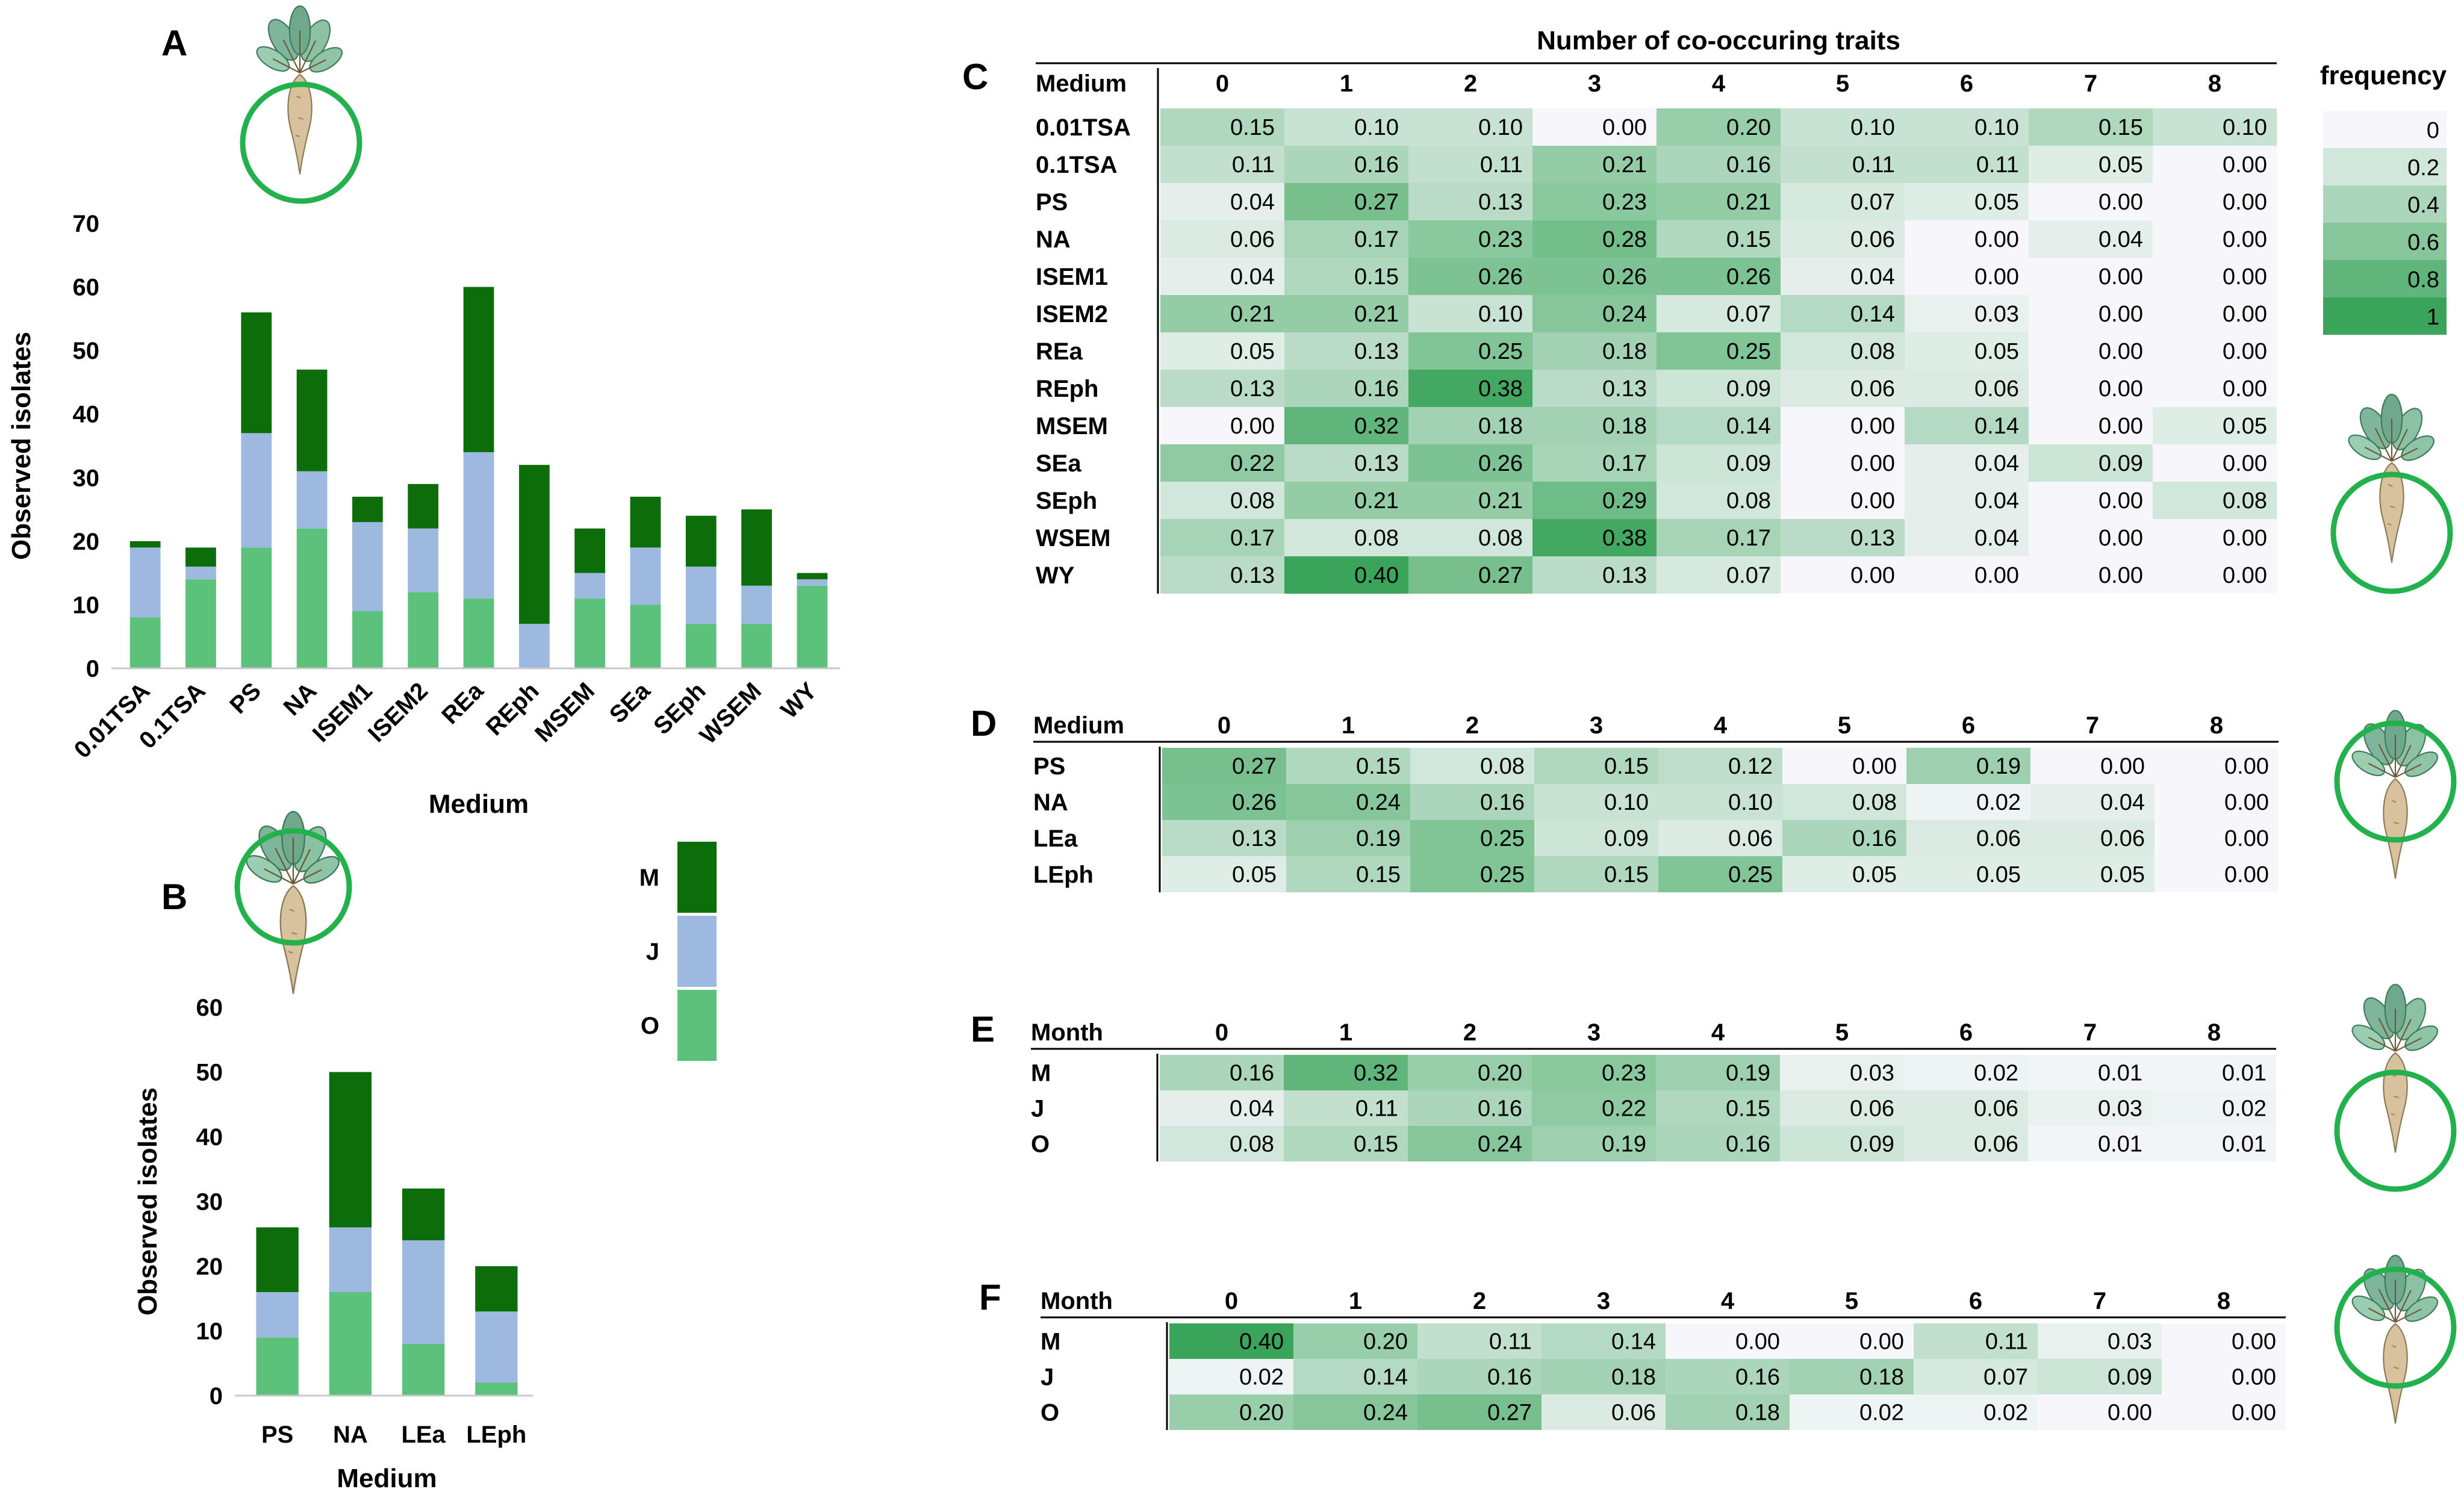 The image size is (2464, 1498). I want to click on highlight-circle-b, so click(293, 887).